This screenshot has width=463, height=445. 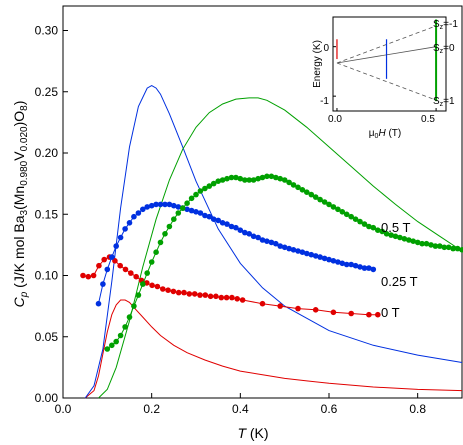 What do you see at coordinates (395, 227) in the screenshot?
I see `series-label-0.5T: 0.5 T` at bounding box center [395, 227].